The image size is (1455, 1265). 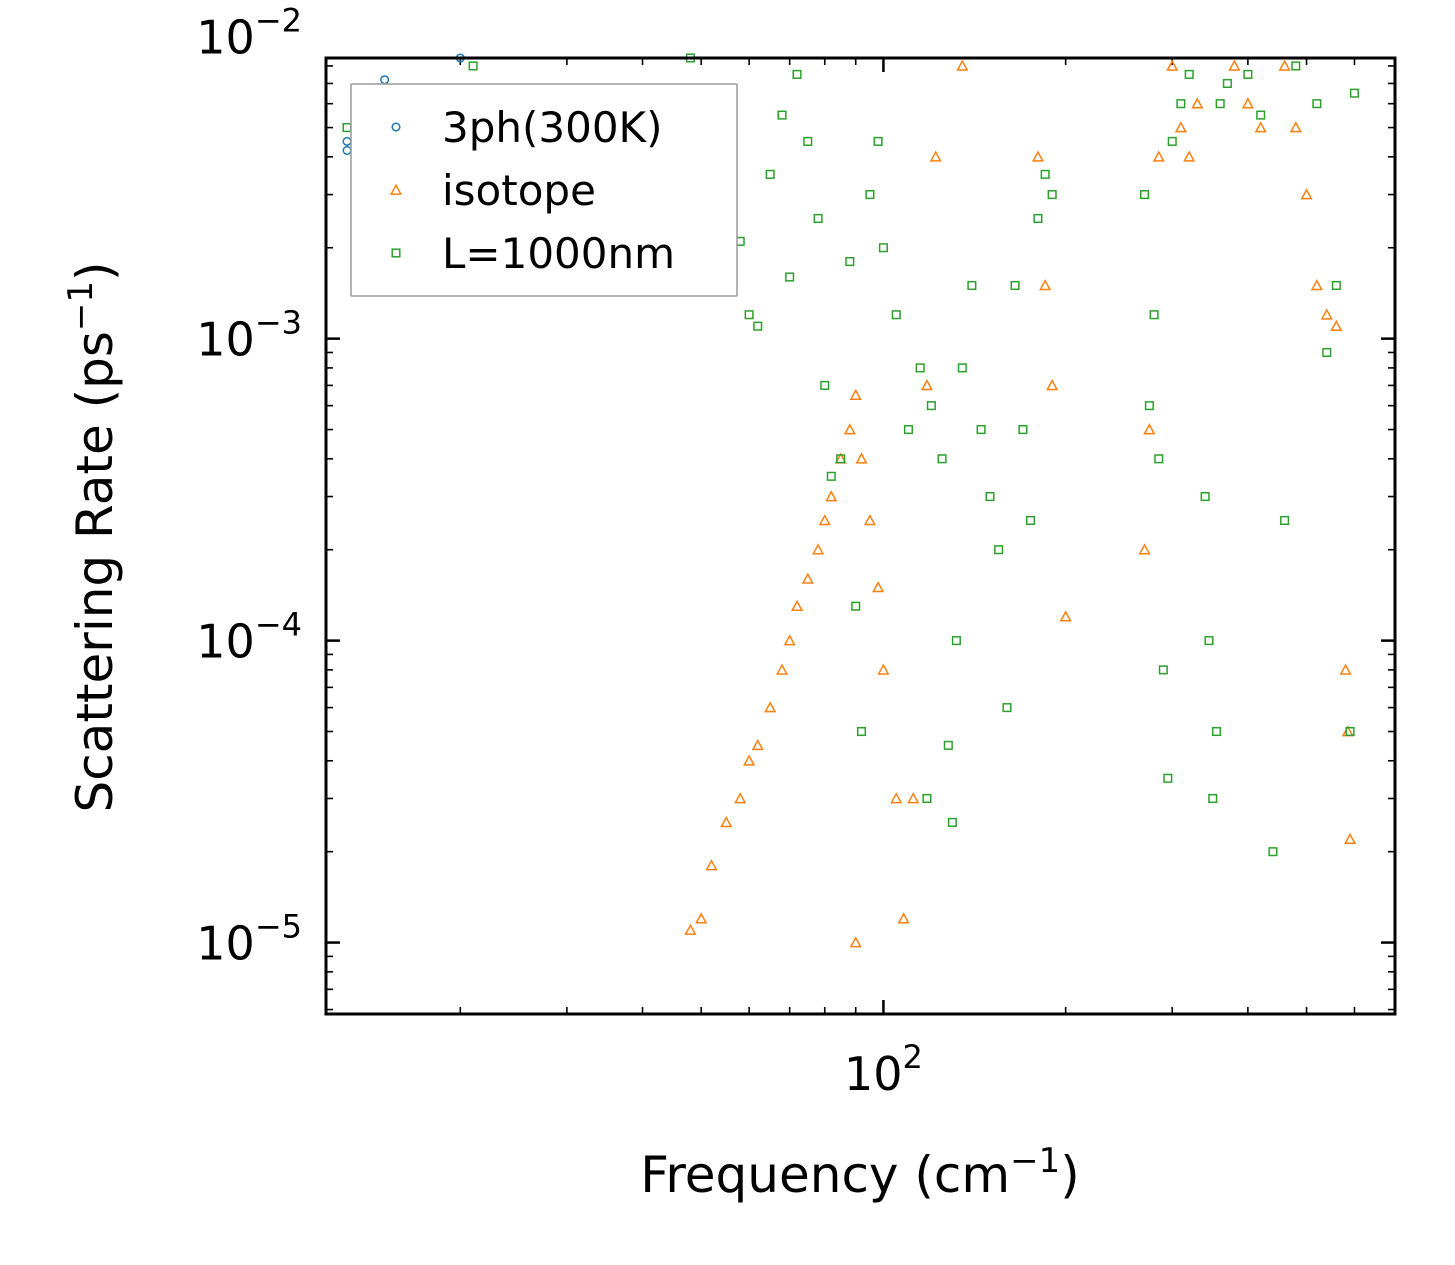 What do you see at coordinates (552, 127) in the screenshot?
I see `legend-label: 3ph(300K)` at bounding box center [552, 127].